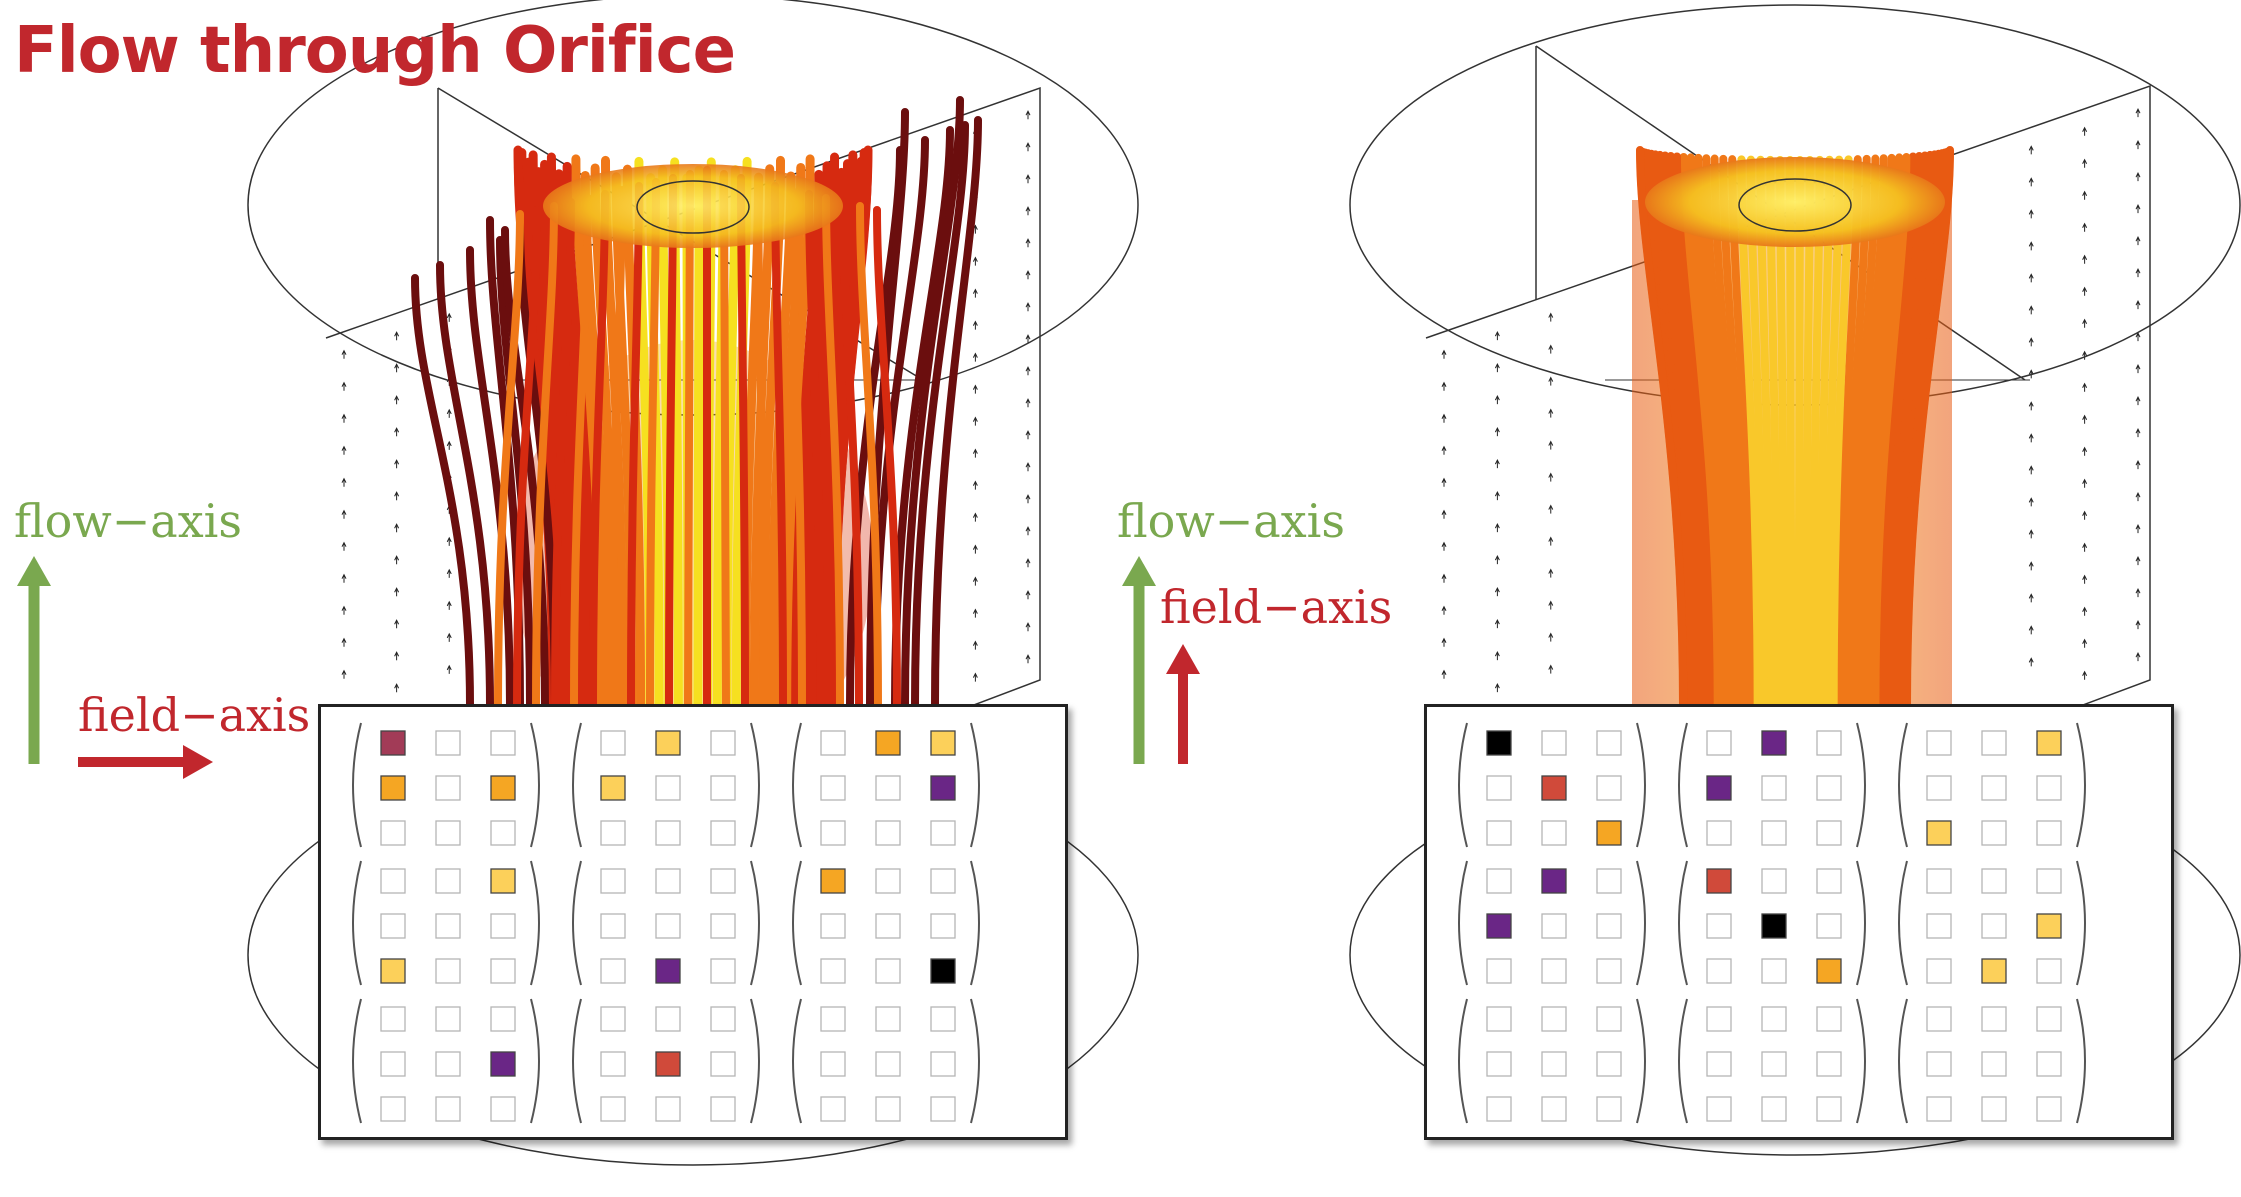 This screenshot has width=2241, height=1197. What do you see at coordinates (1183, 659) in the screenshot?
I see `right-field-axis-arrow-head` at bounding box center [1183, 659].